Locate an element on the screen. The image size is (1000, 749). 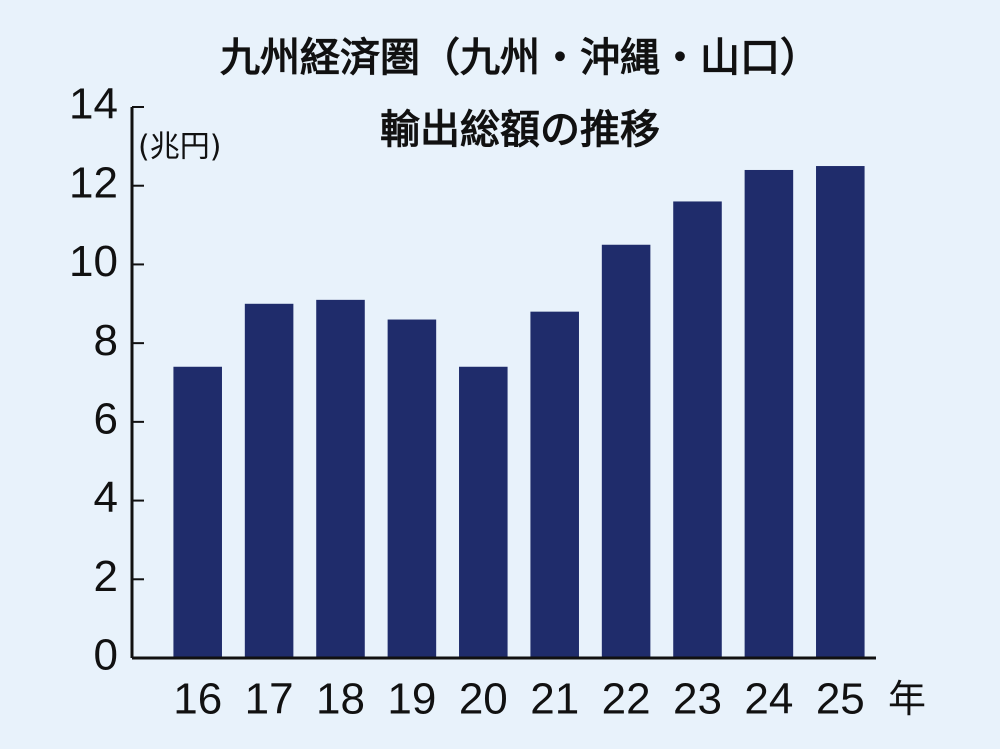
y-tick-label: 10 is located at coordinates (93, 261).